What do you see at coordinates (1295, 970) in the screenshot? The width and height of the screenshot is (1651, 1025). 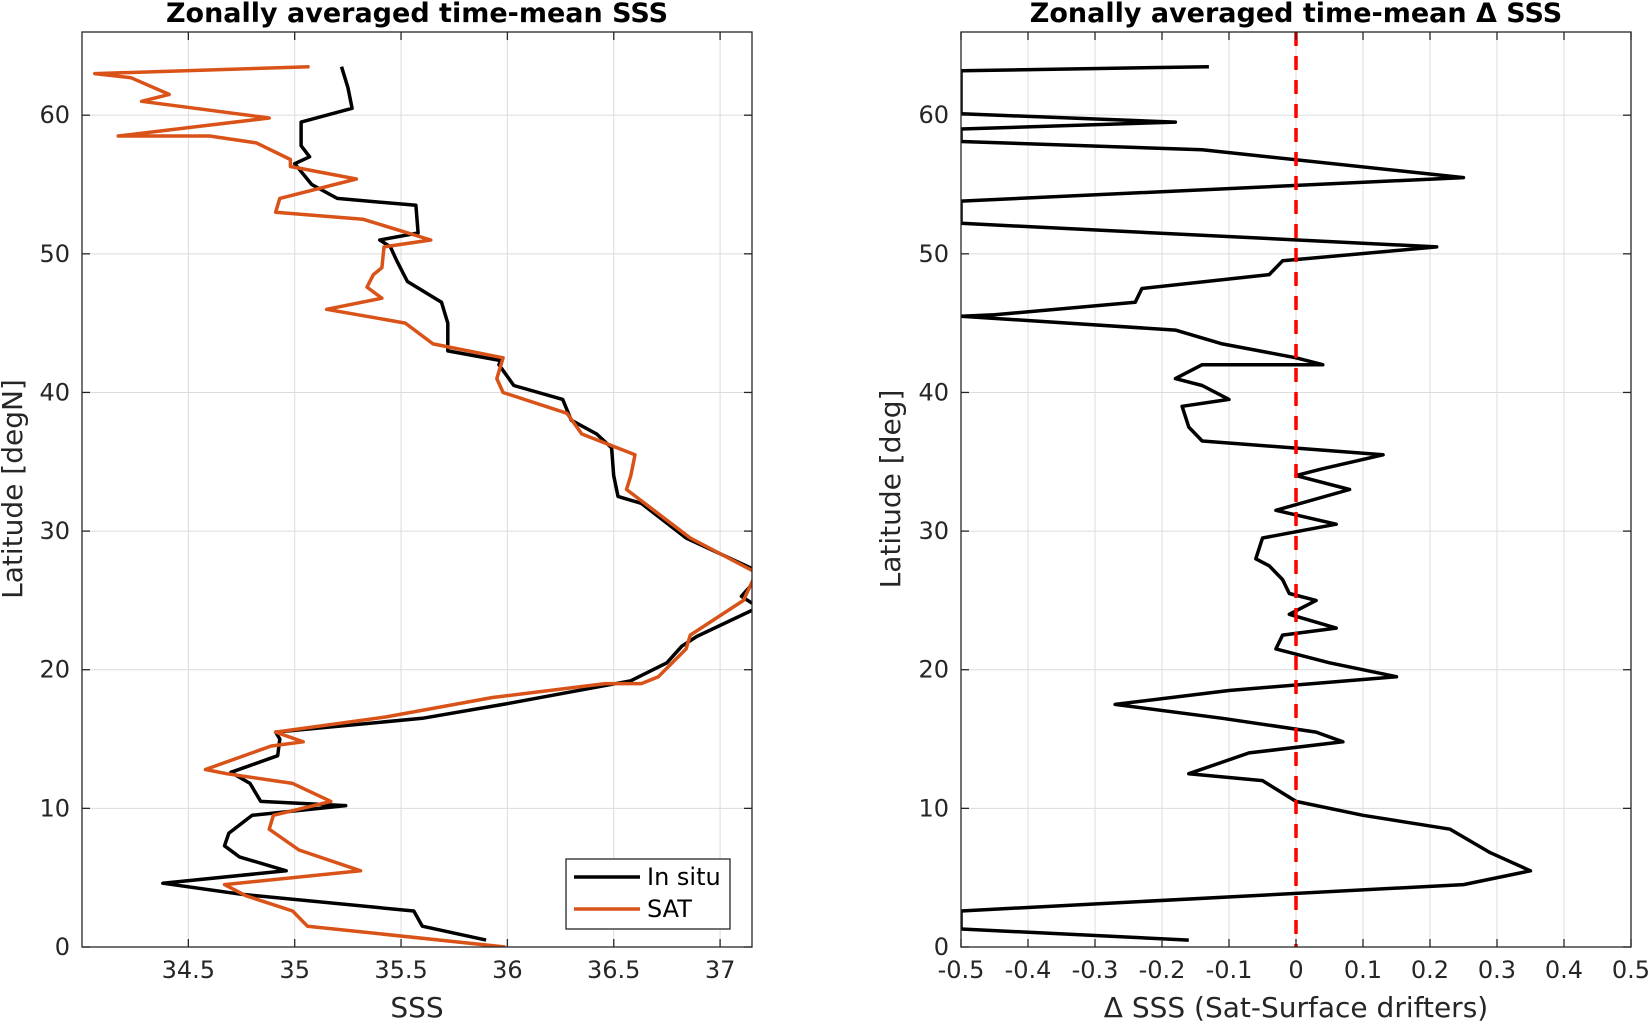 I see `right-x-tick-label: 0` at bounding box center [1295, 970].